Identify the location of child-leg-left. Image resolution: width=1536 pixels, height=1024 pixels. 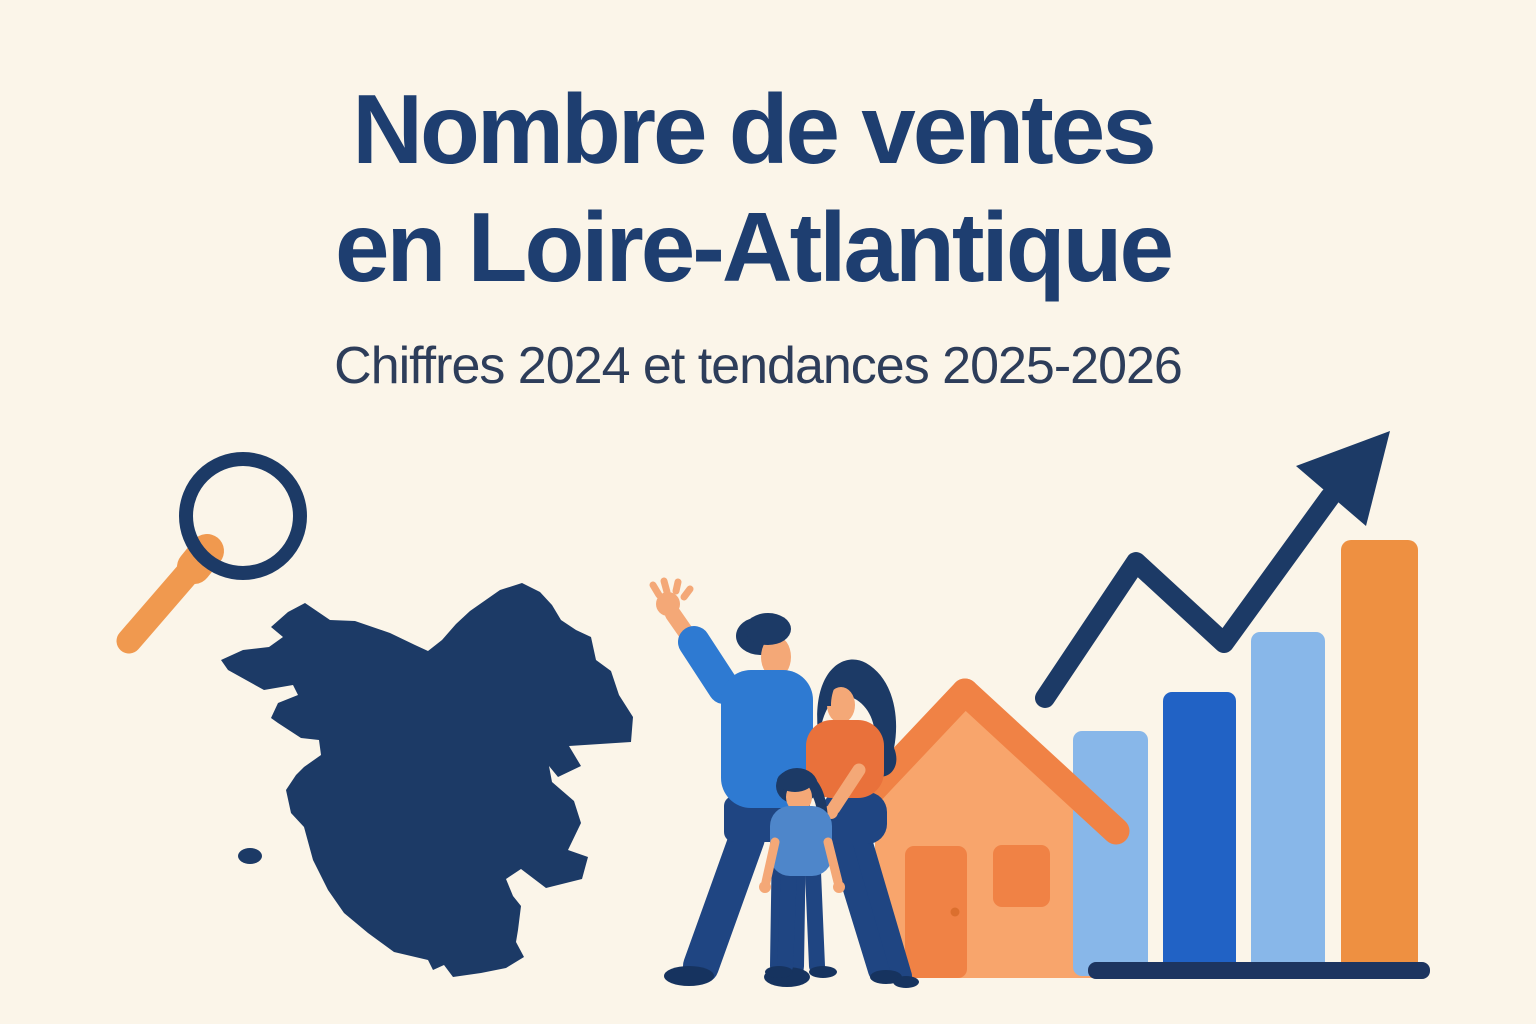
(787, 919).